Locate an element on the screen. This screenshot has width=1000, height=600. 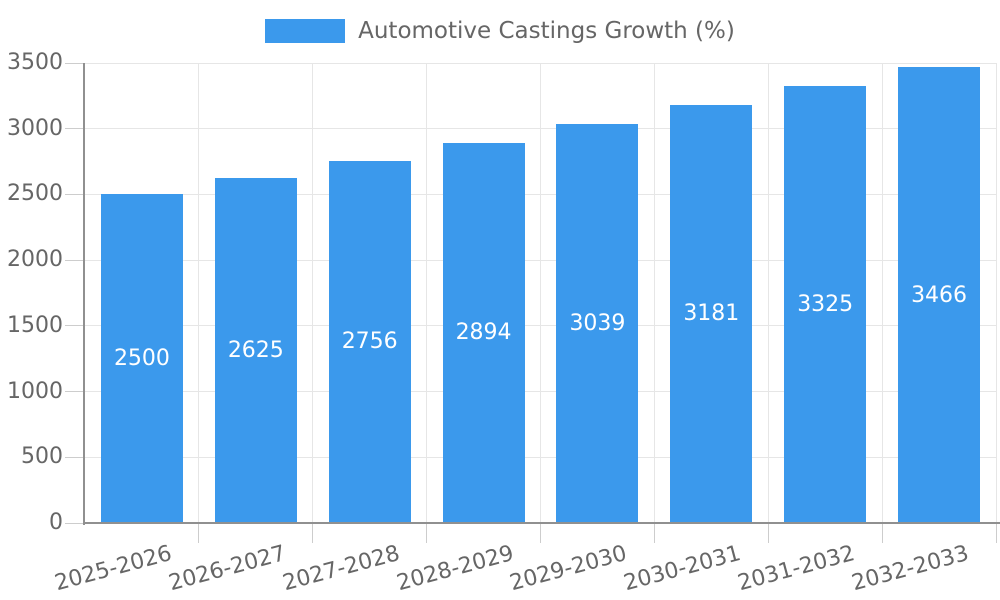
bar: 2894 is located at coordinates (483, 332).